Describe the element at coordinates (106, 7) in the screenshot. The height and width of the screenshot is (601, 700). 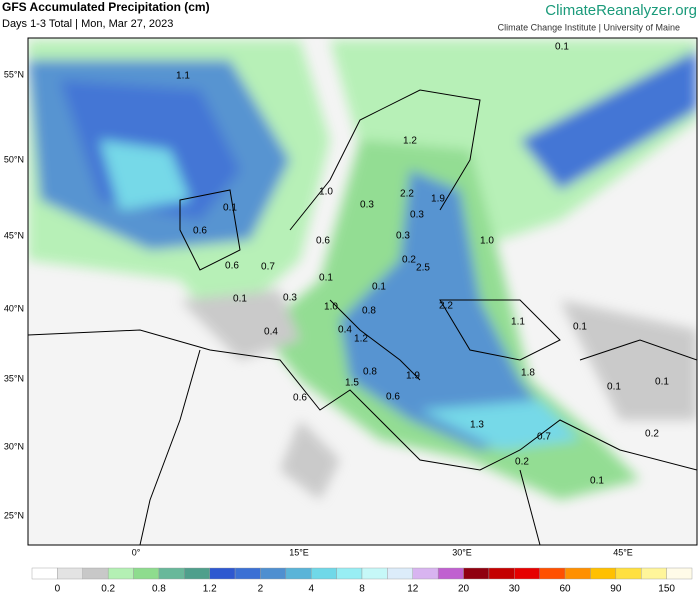
I see `title: GFS Accumulated Precipitation (cm)` at that location.